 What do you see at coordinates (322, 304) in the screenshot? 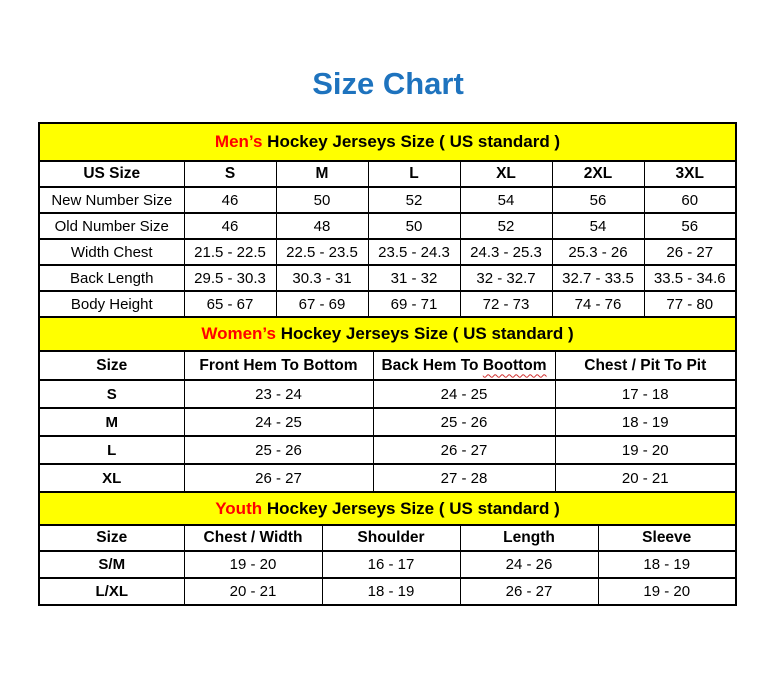
I see `value-cell: 67 - 69` at bounding box center [322, 304].